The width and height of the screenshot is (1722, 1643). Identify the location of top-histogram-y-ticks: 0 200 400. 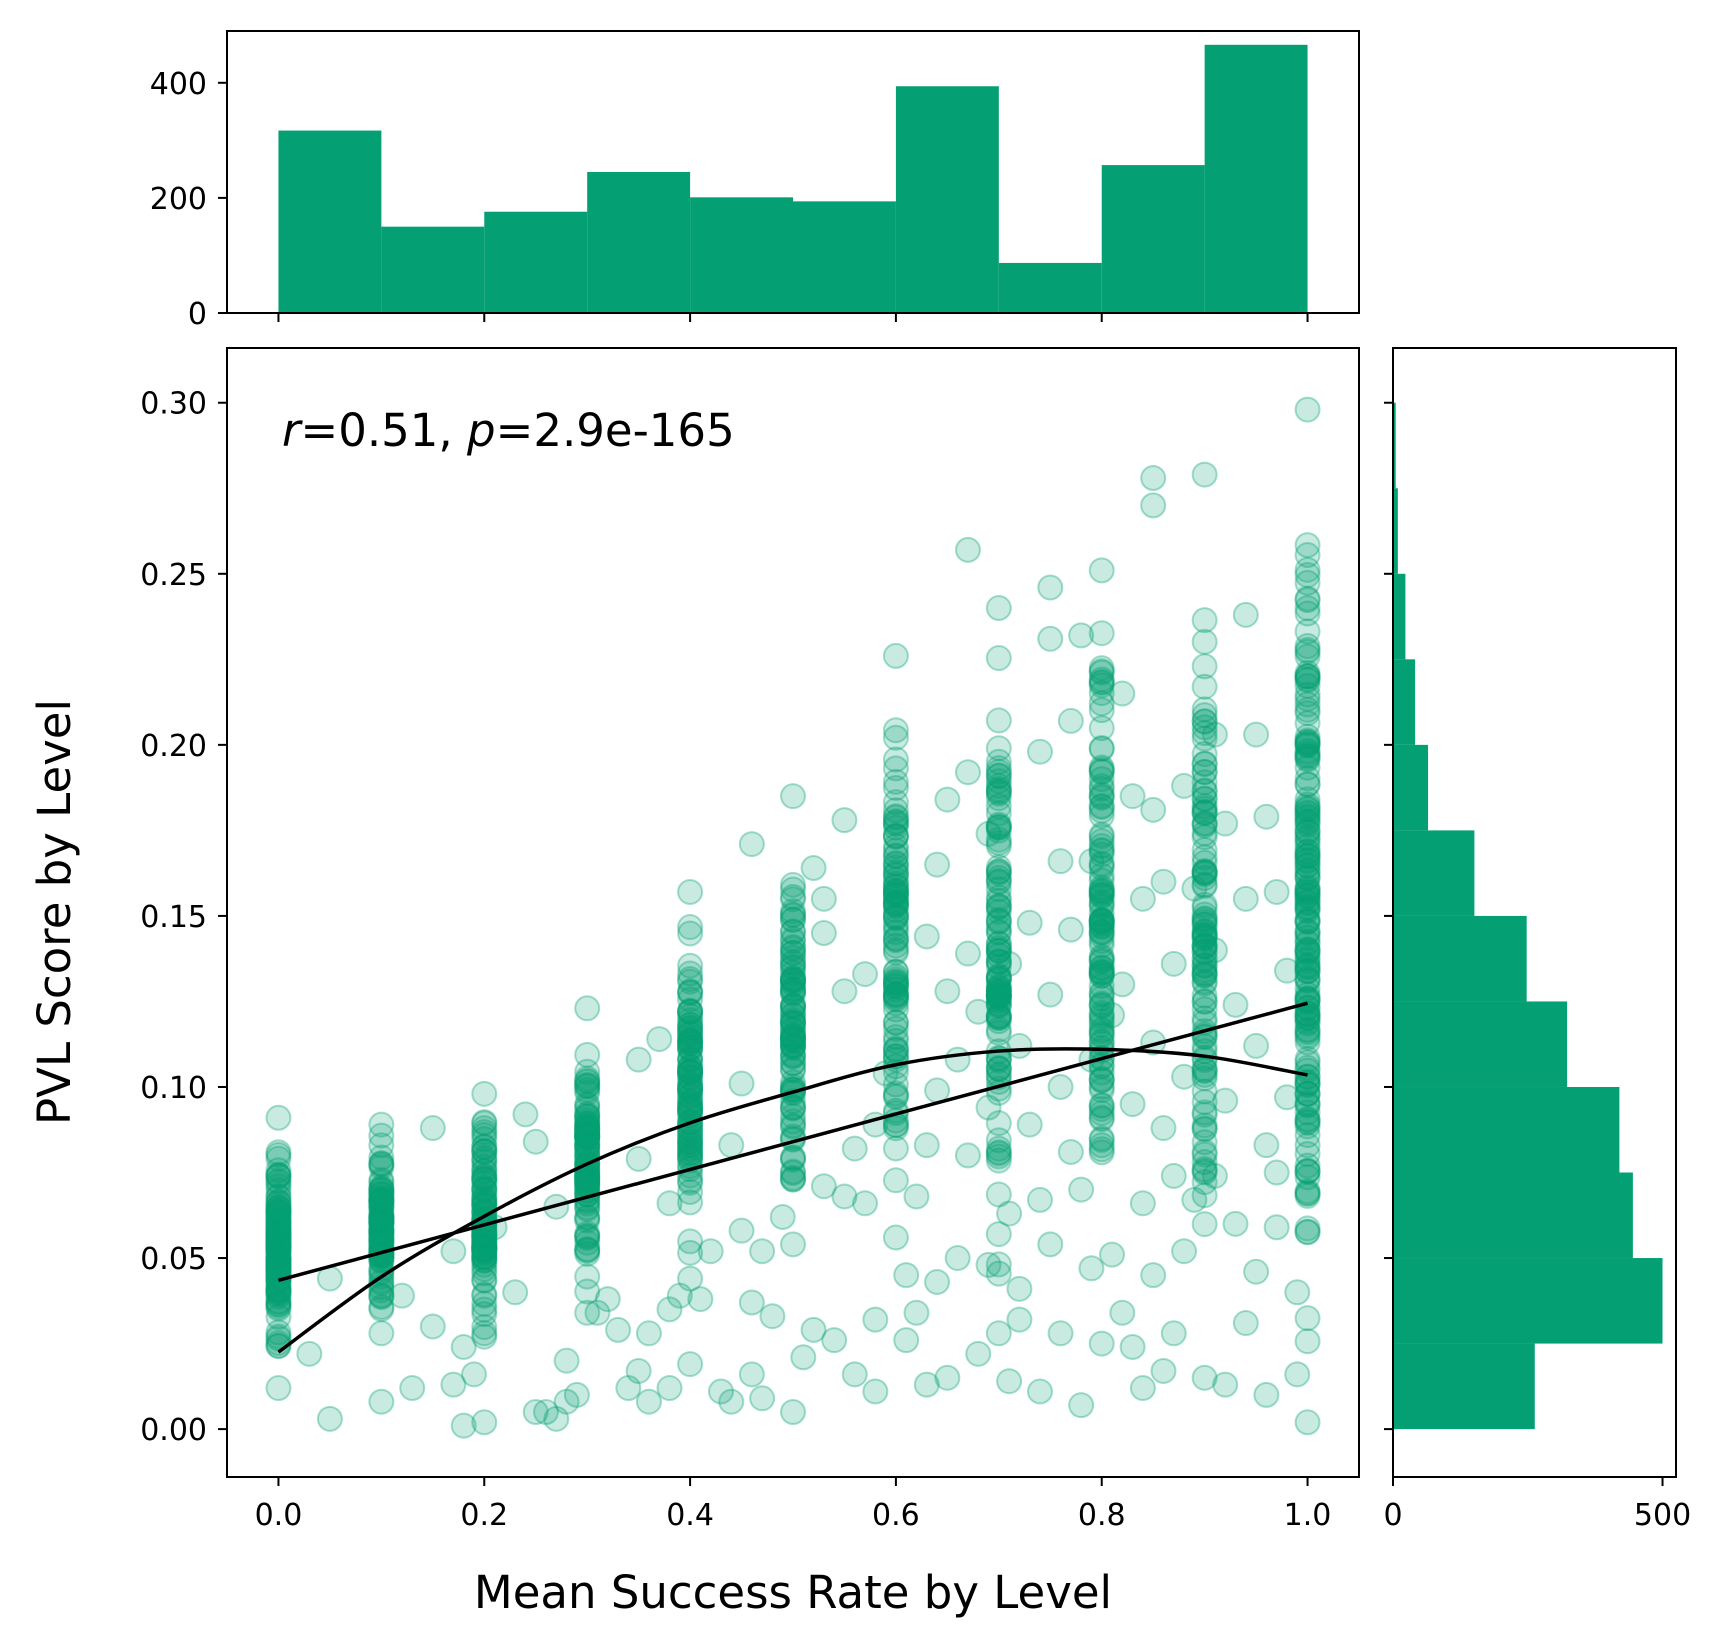
(188, 199).